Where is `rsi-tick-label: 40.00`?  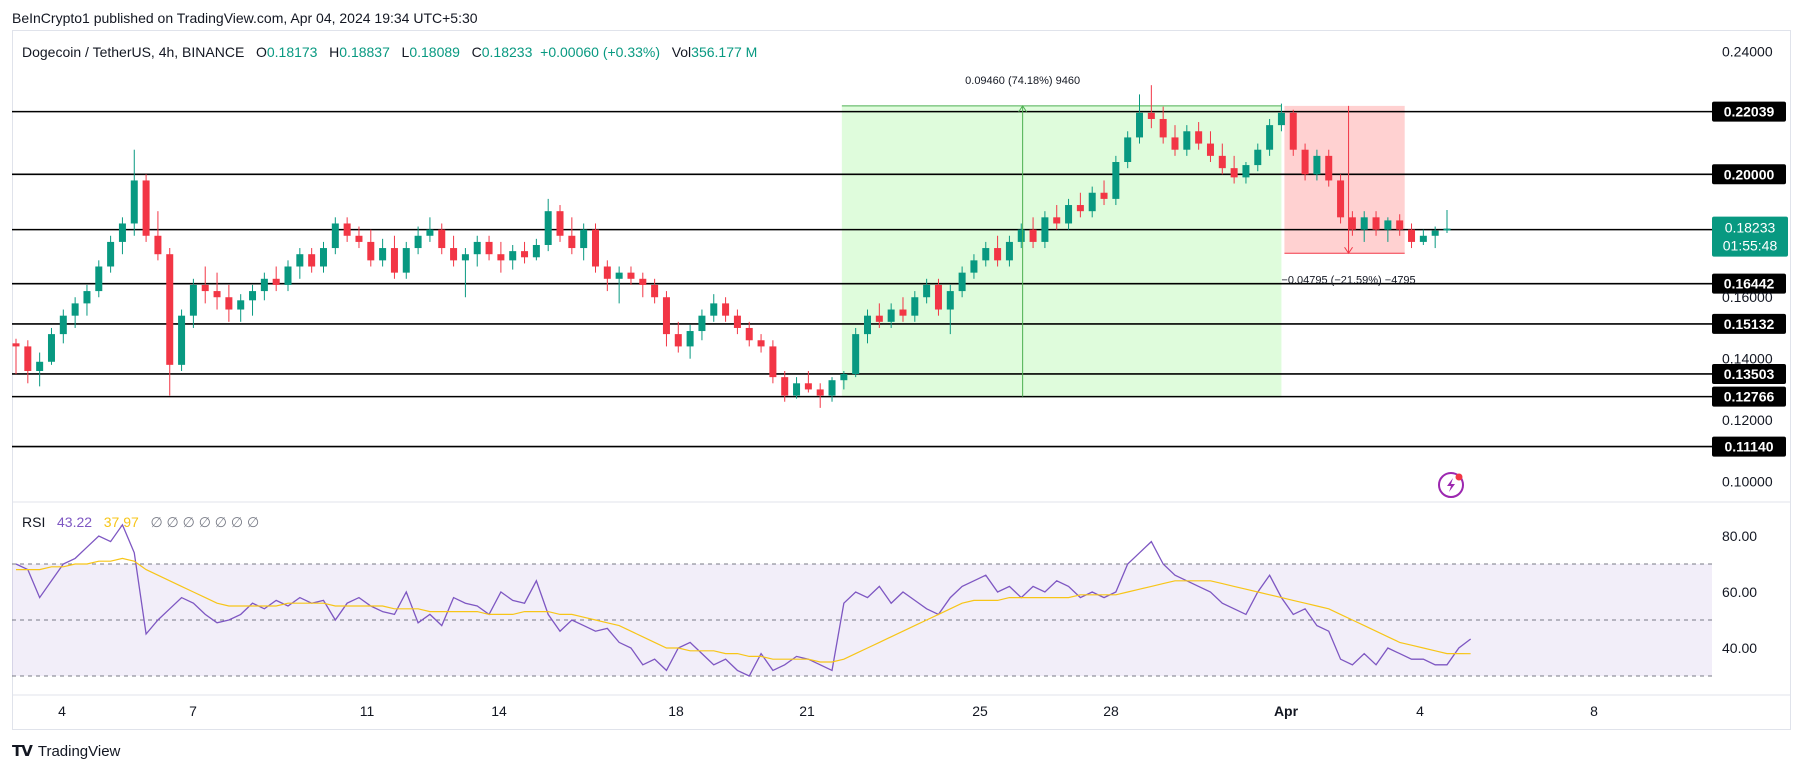
rsi-tick-label: 40.00 is located at coordinates (1739, 648).